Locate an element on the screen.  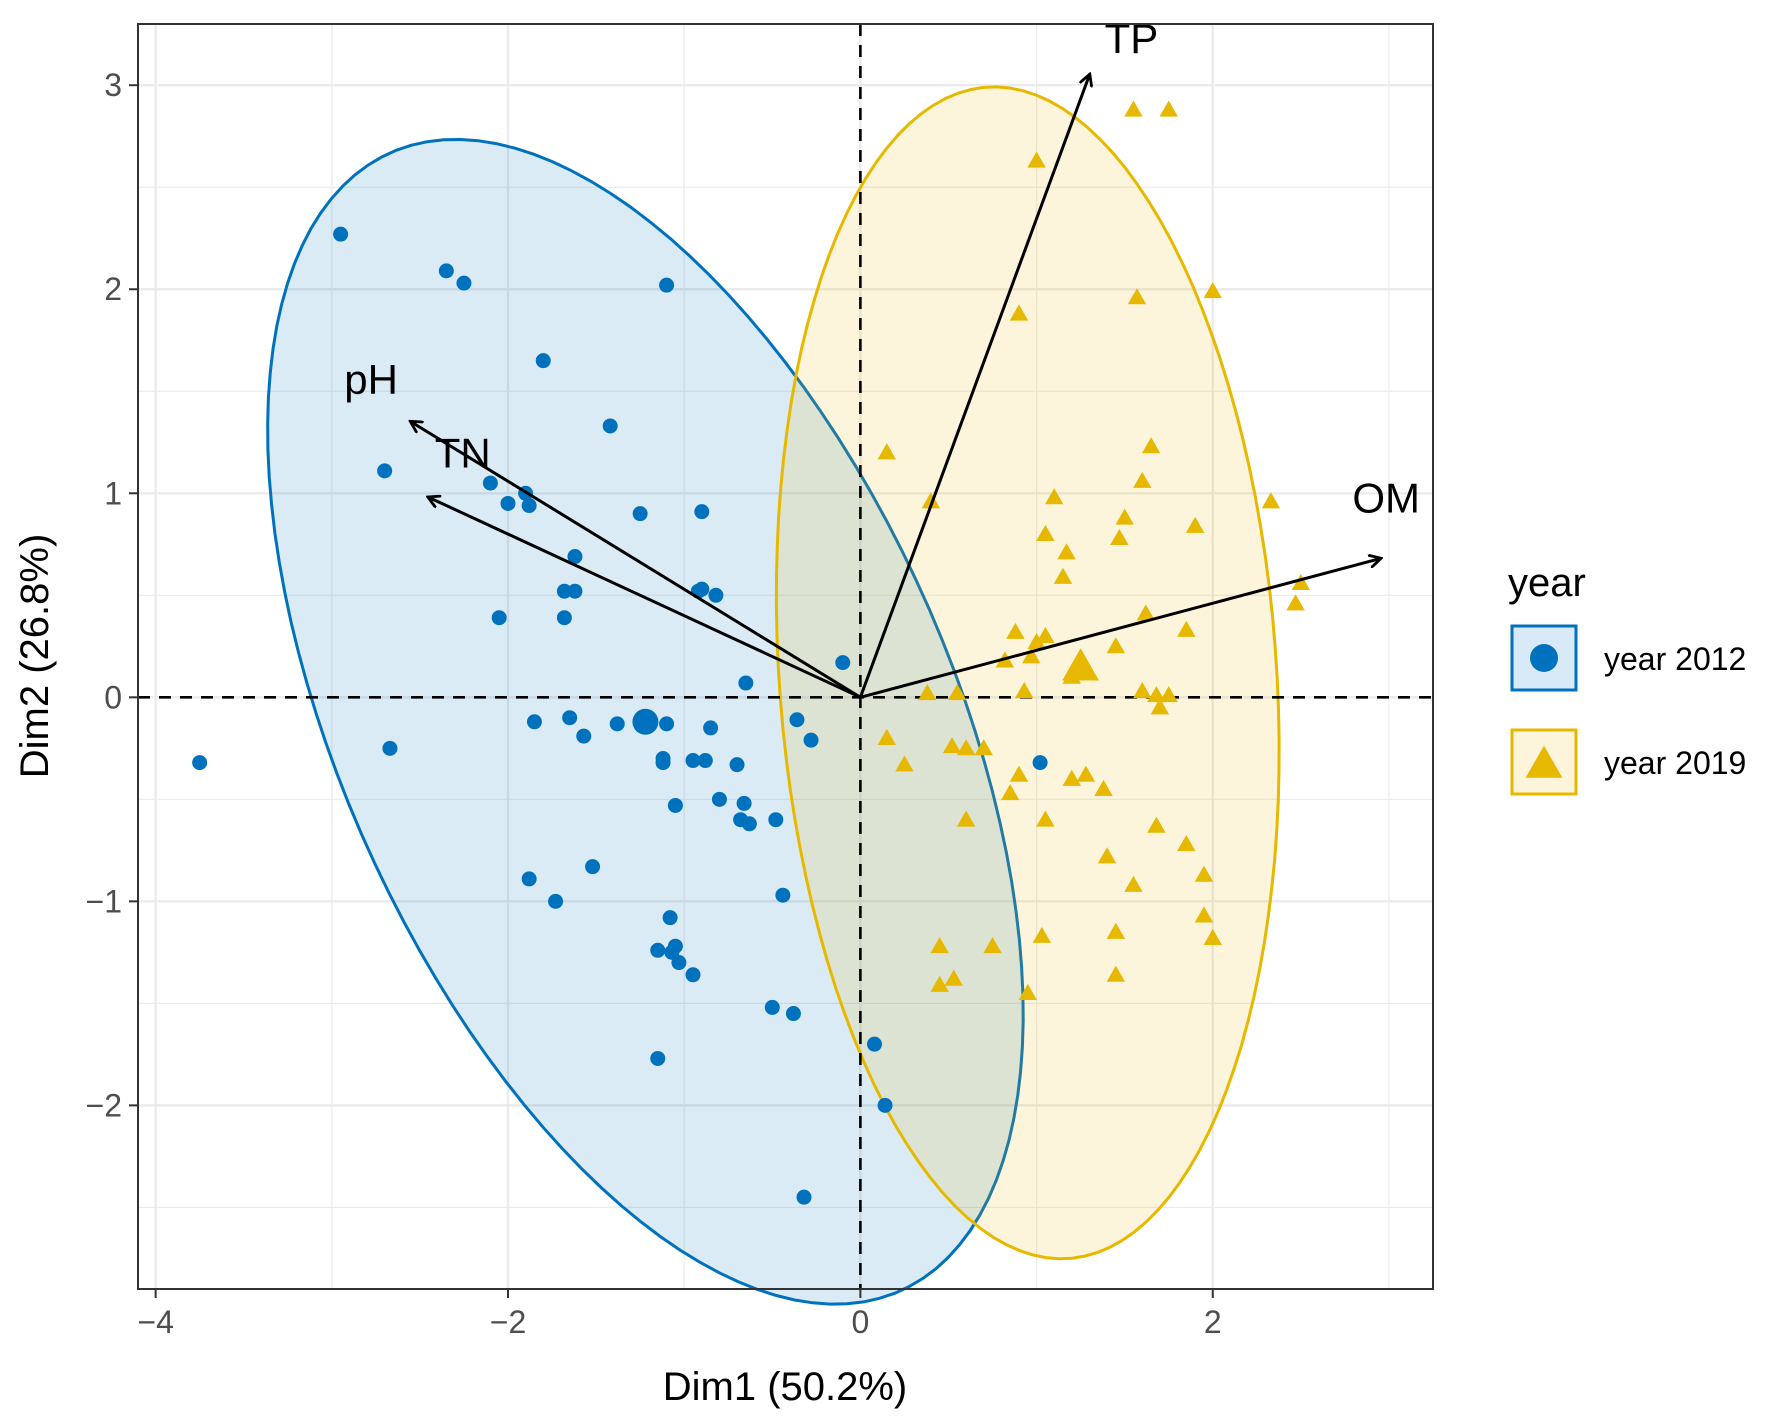
vector-ph is located at coordinates (636, 560).